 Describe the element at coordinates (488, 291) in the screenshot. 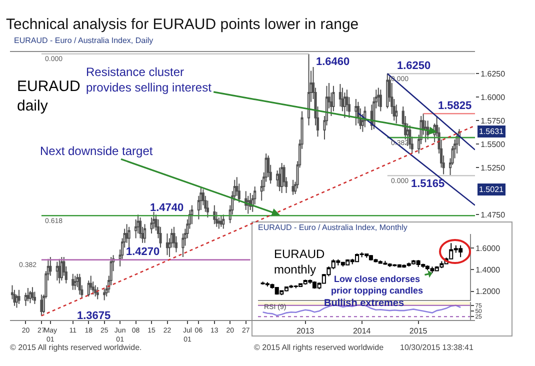

I see `y-tick-label: 1.2000` at that location.